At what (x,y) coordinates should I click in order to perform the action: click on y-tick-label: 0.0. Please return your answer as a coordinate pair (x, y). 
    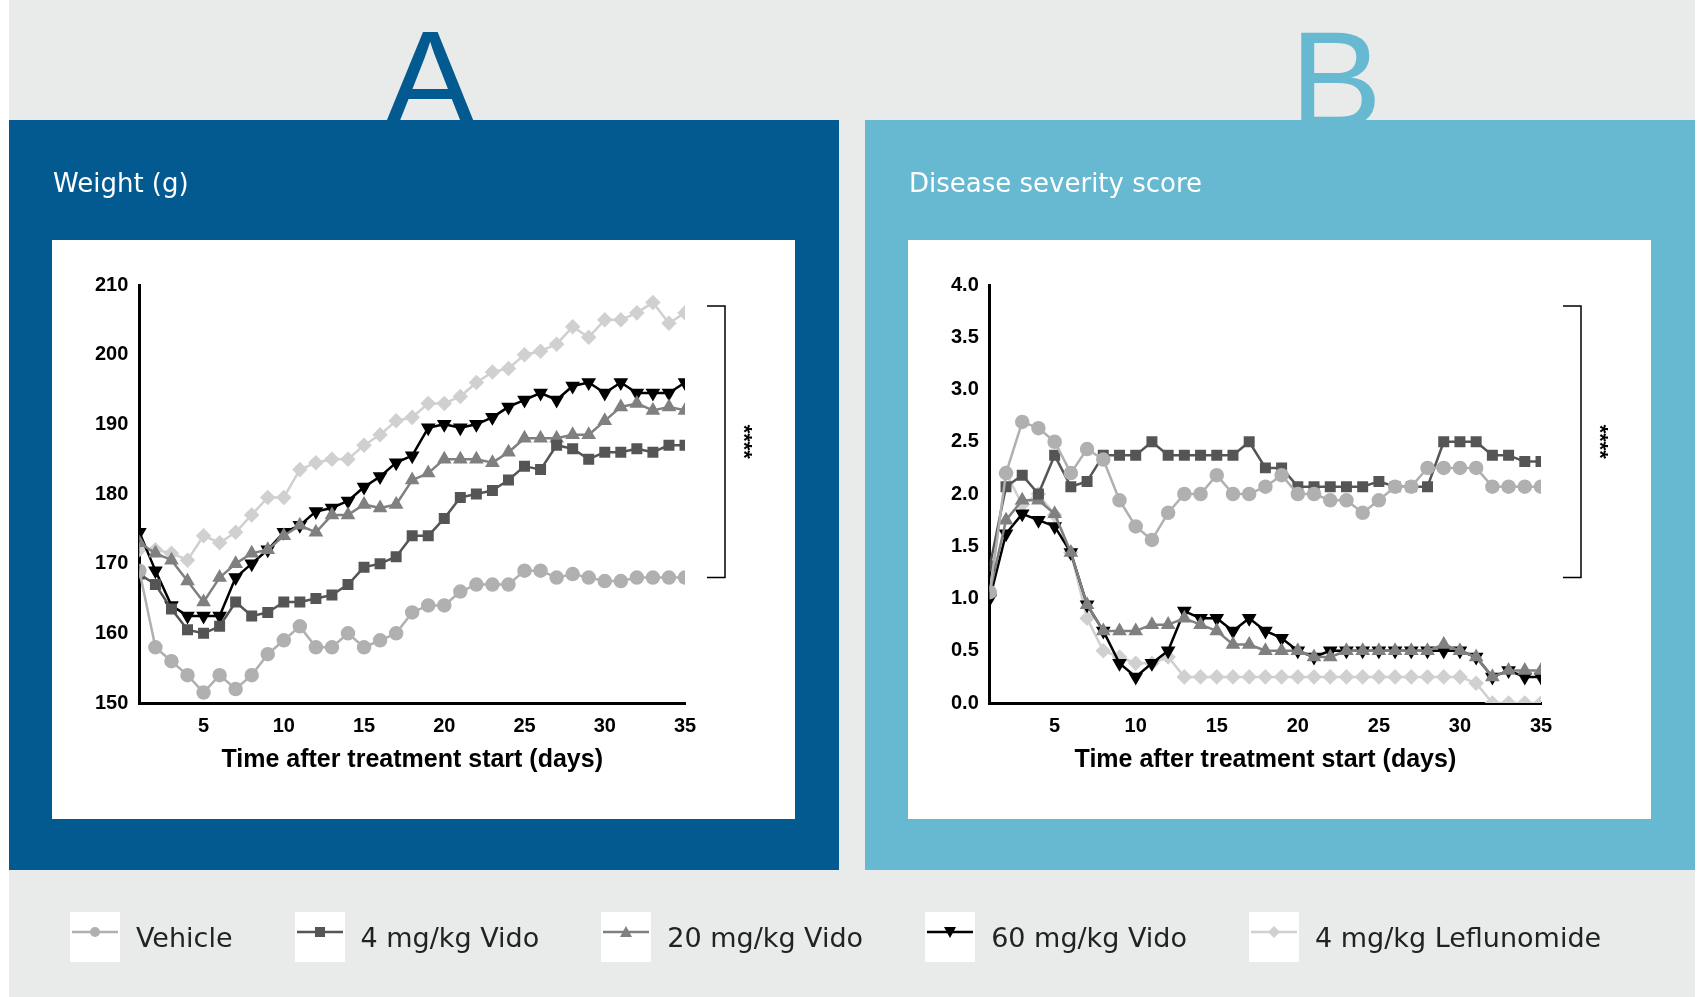
    Looking at the image, I should click on (964, 701).